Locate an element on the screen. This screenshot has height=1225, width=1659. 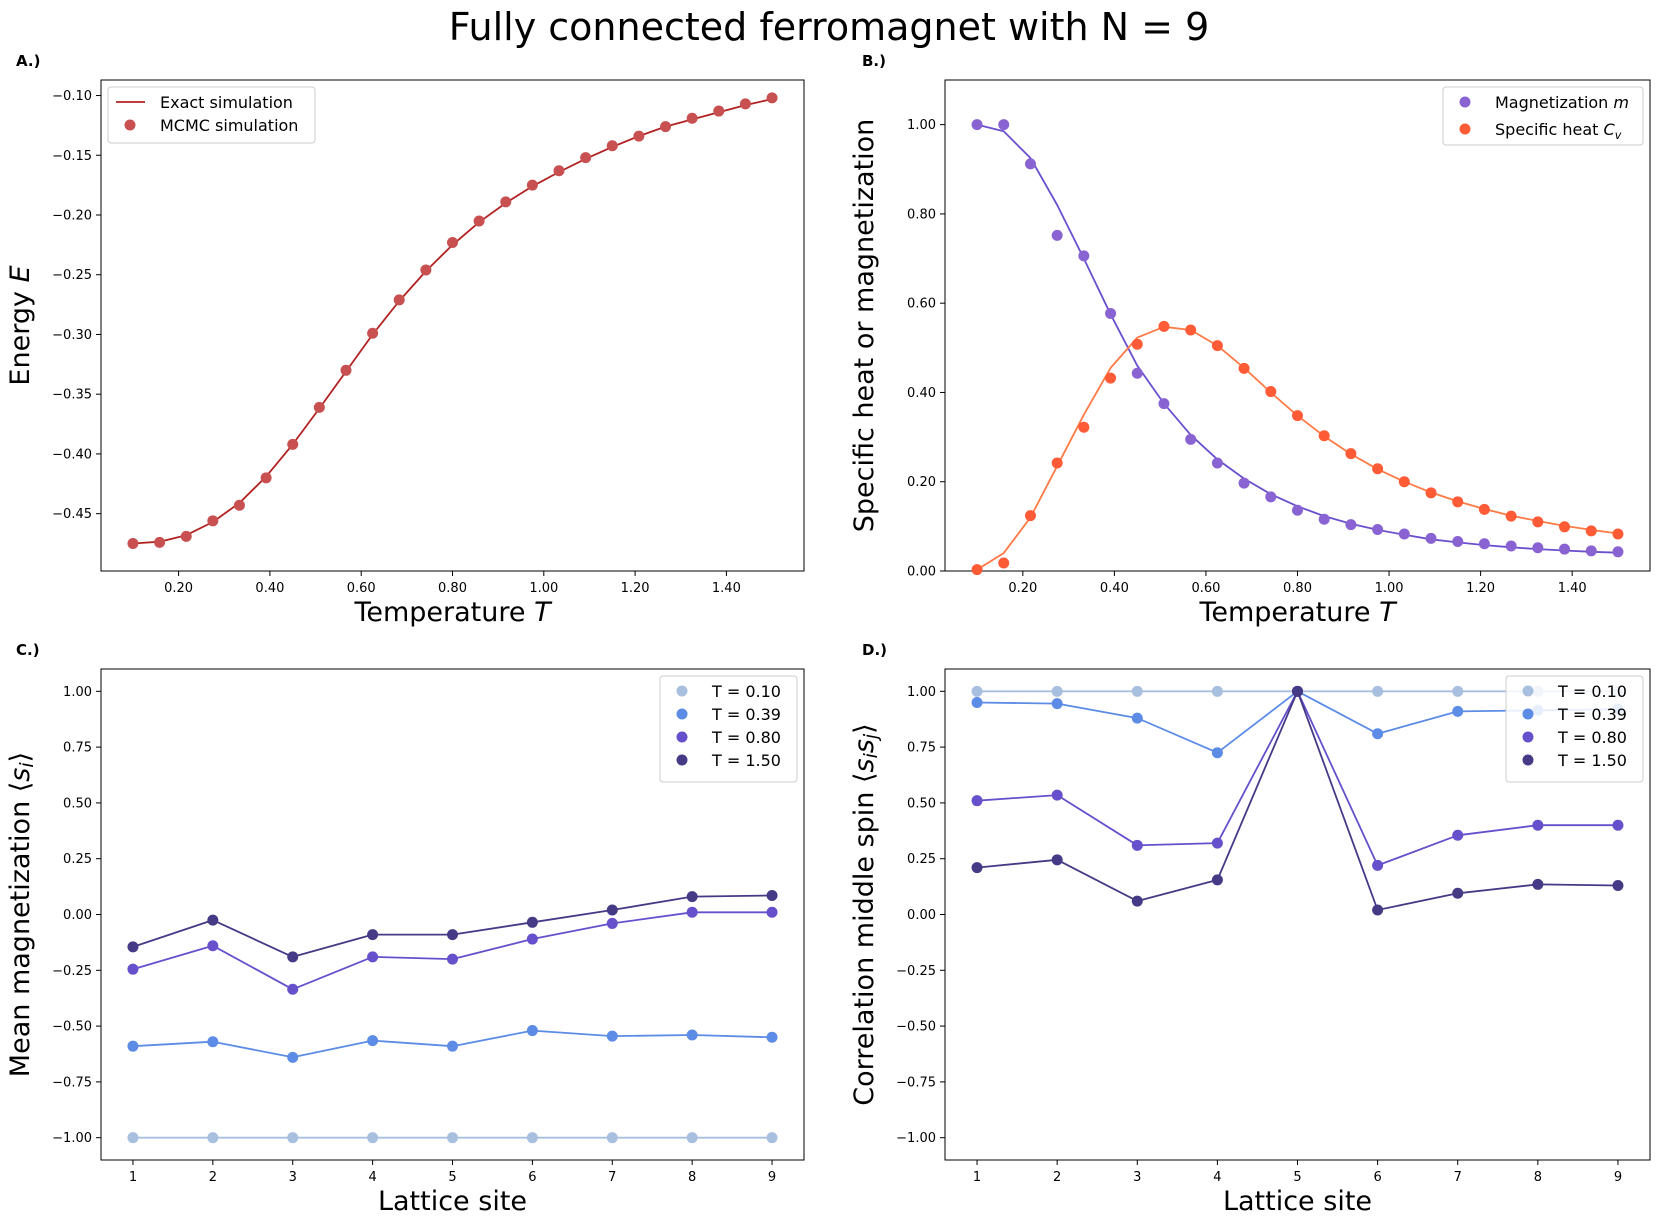
y-axis-label-bracket: ⟨ is located at coordinates (864, 778).